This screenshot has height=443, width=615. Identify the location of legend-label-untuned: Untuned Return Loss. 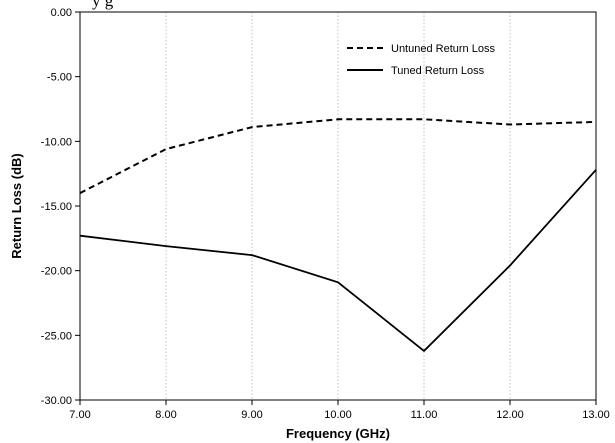
(443, 49).